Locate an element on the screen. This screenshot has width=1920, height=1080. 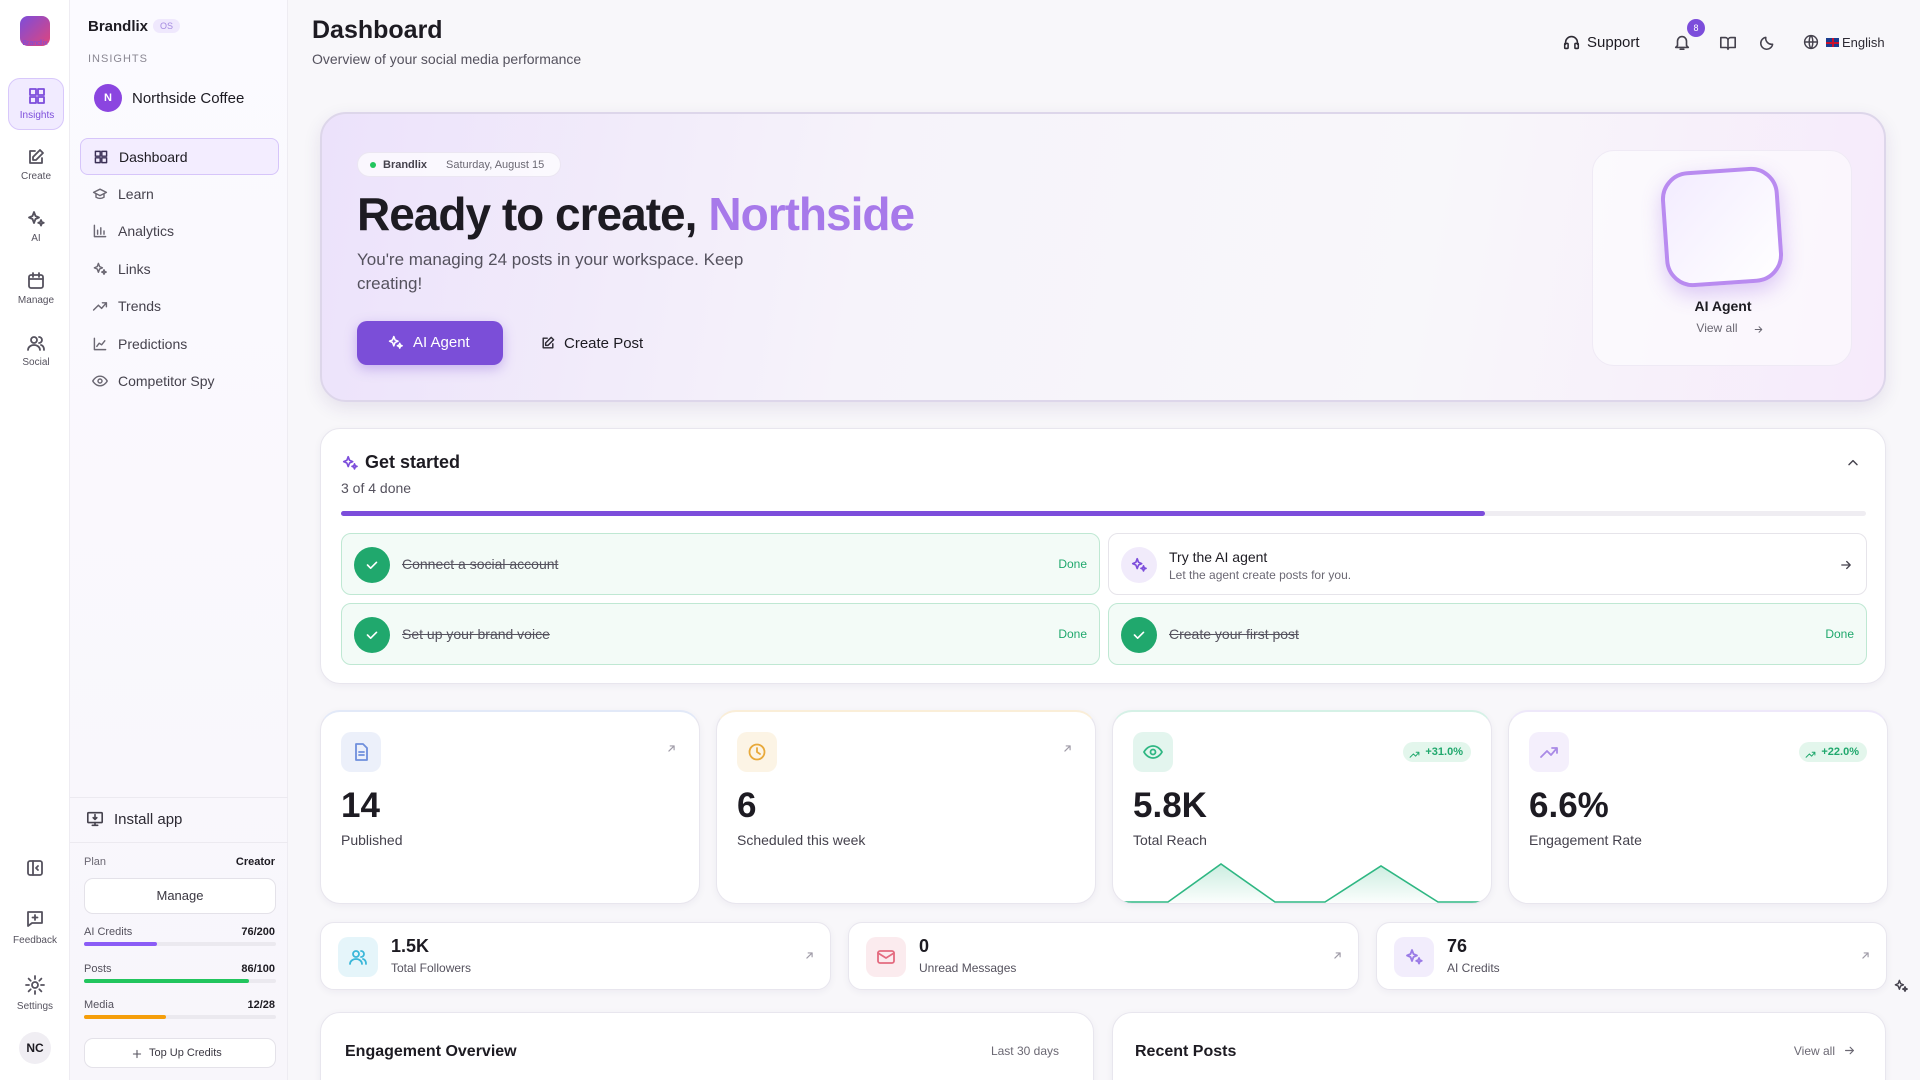
nav-label: Predictions is located at coordinates (153, 343).